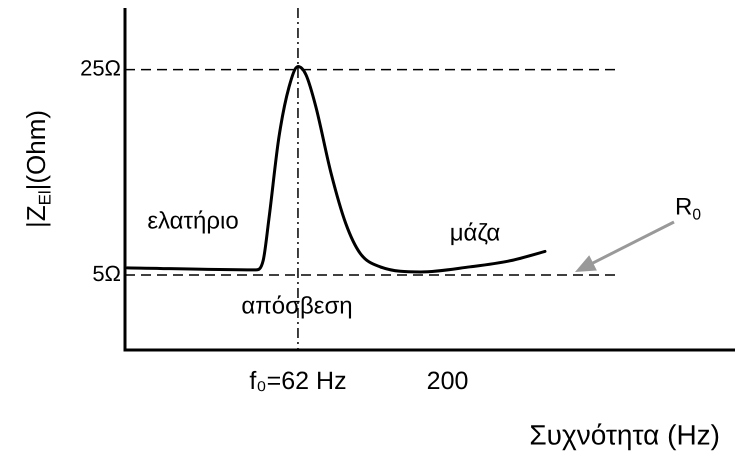 This screenshot has width=735, height=462. I want to click on x-tick-label: f₀=62 Hz, so click(298, 380).